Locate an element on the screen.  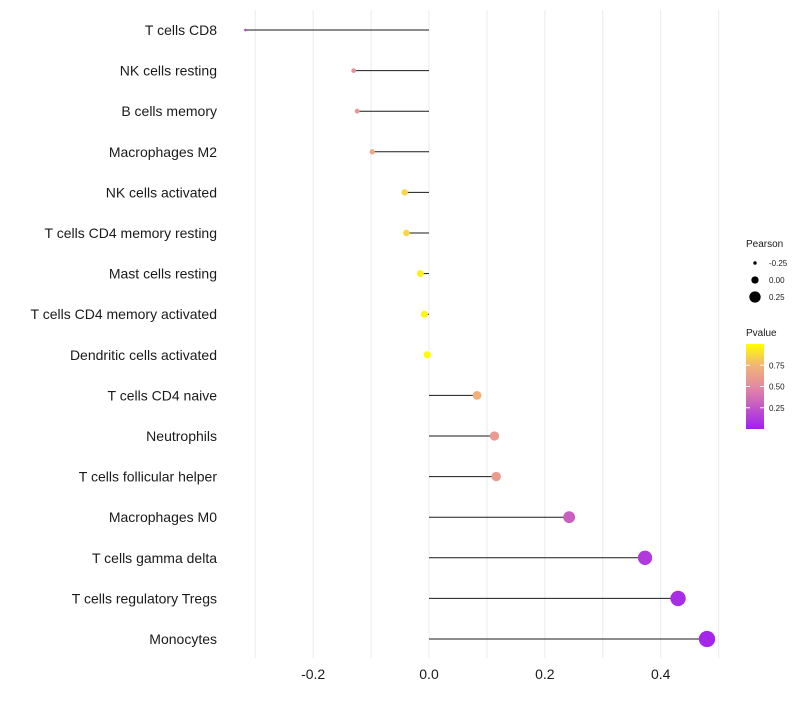
color-legend-title: Pvalue is located at coordinates (761, 333).